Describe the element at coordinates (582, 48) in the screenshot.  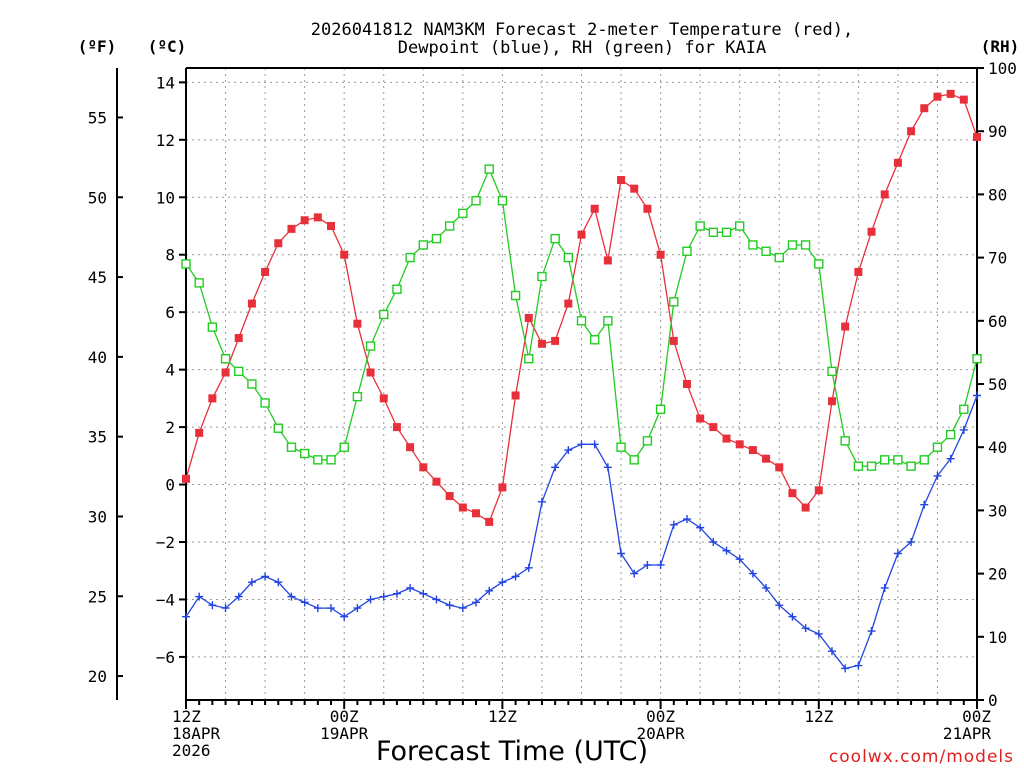
I see `chart-title-line2: Dewpoint (blue), RH (green) for KAIA` at that location.